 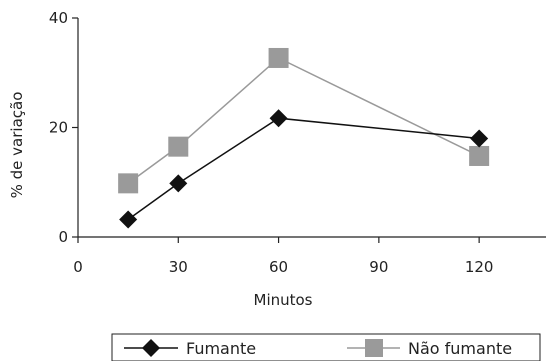 I want to click on legend: Fumante Não fumante, so click(x=326, y=347).